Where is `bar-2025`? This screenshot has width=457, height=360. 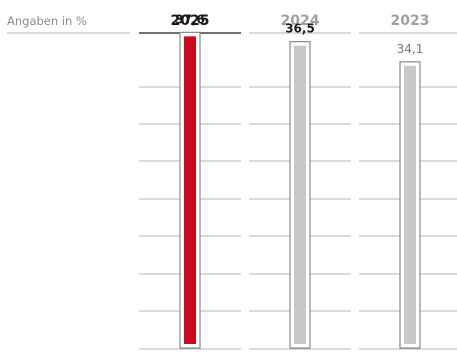
bar-2025 is located at coordinates (190, 190).